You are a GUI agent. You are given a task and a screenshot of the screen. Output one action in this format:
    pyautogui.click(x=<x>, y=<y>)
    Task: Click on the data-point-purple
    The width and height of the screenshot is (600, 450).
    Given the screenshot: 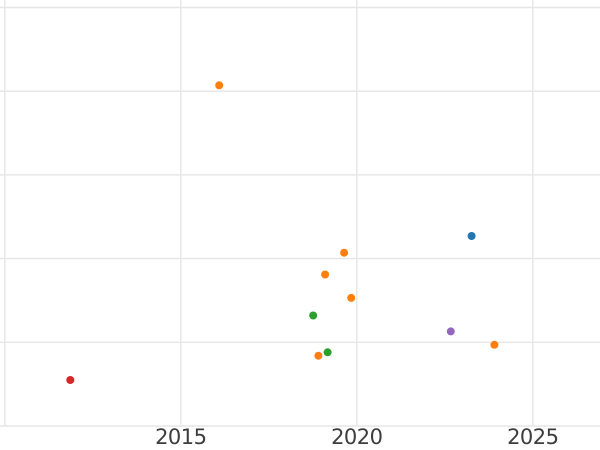 What is the action you would take?
    pyautogui.click(x=450, y=331)
    